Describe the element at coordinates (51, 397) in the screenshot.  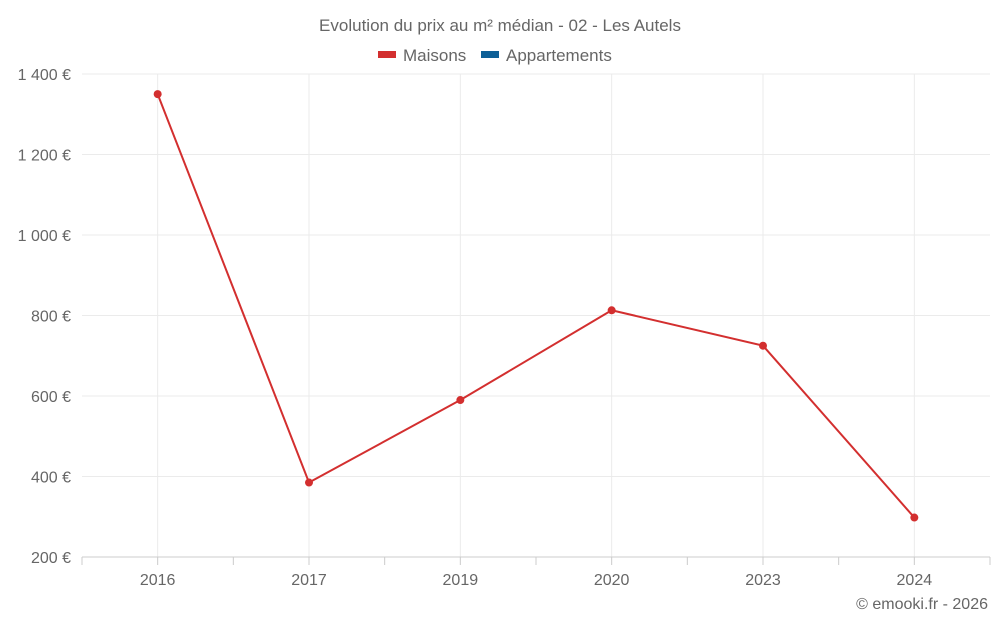
I see `y-tick-label: 600 €` at that location.